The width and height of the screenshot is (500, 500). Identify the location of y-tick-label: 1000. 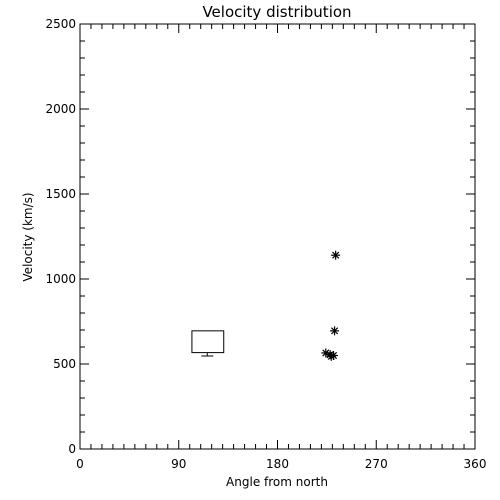
(60, 279).